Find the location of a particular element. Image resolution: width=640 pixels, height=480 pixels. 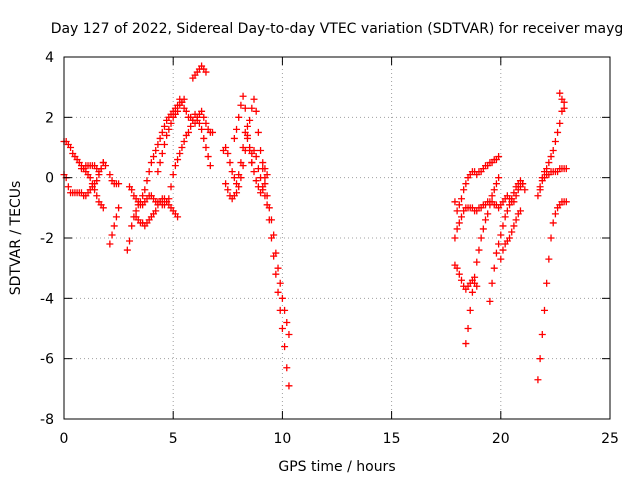

x-axis-label: GPS time / hours is located at coordinates (336, 467).